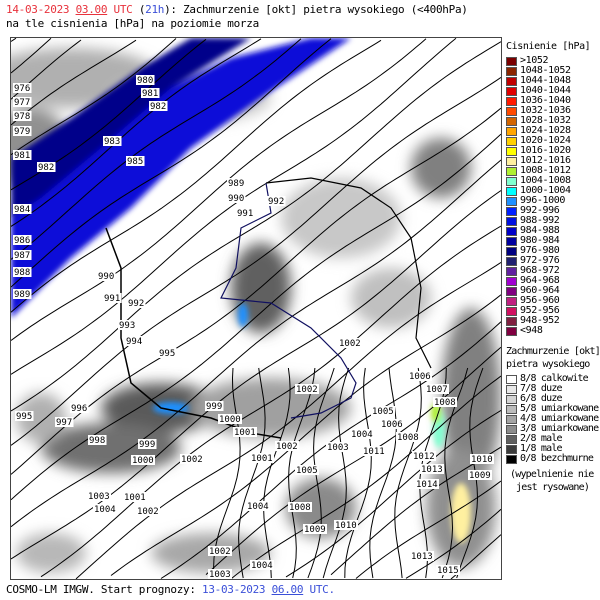  What do you see at coordinates (540, 320) in the screenshot?
I see `legend-label: 948-952` at bounding box center [540, 320].